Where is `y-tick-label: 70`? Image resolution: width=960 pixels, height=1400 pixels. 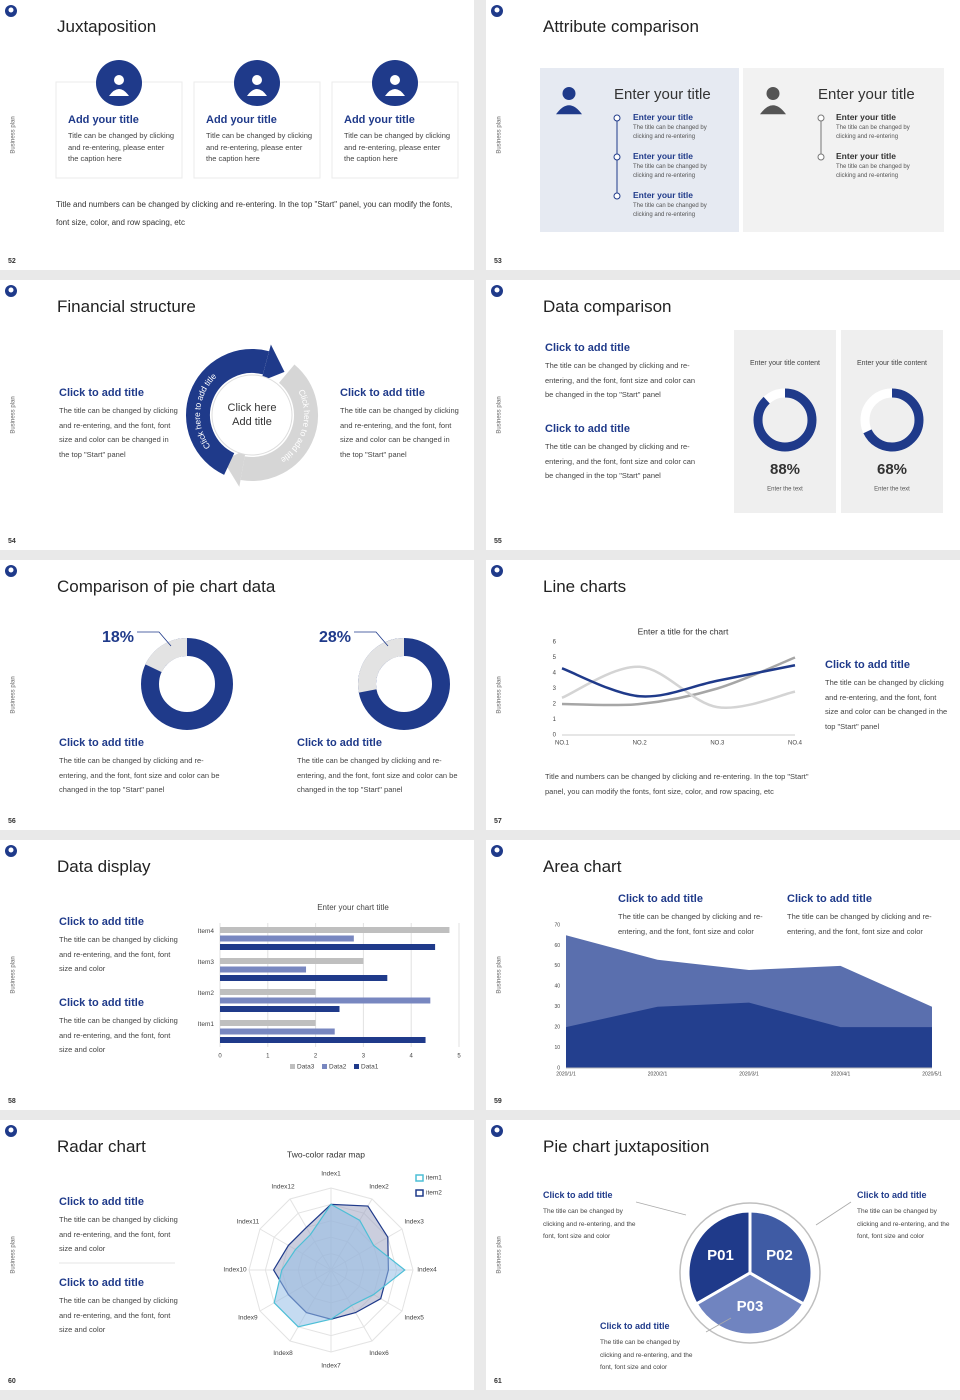 y-tick-label: 70 is located at coordinates (557, 925).